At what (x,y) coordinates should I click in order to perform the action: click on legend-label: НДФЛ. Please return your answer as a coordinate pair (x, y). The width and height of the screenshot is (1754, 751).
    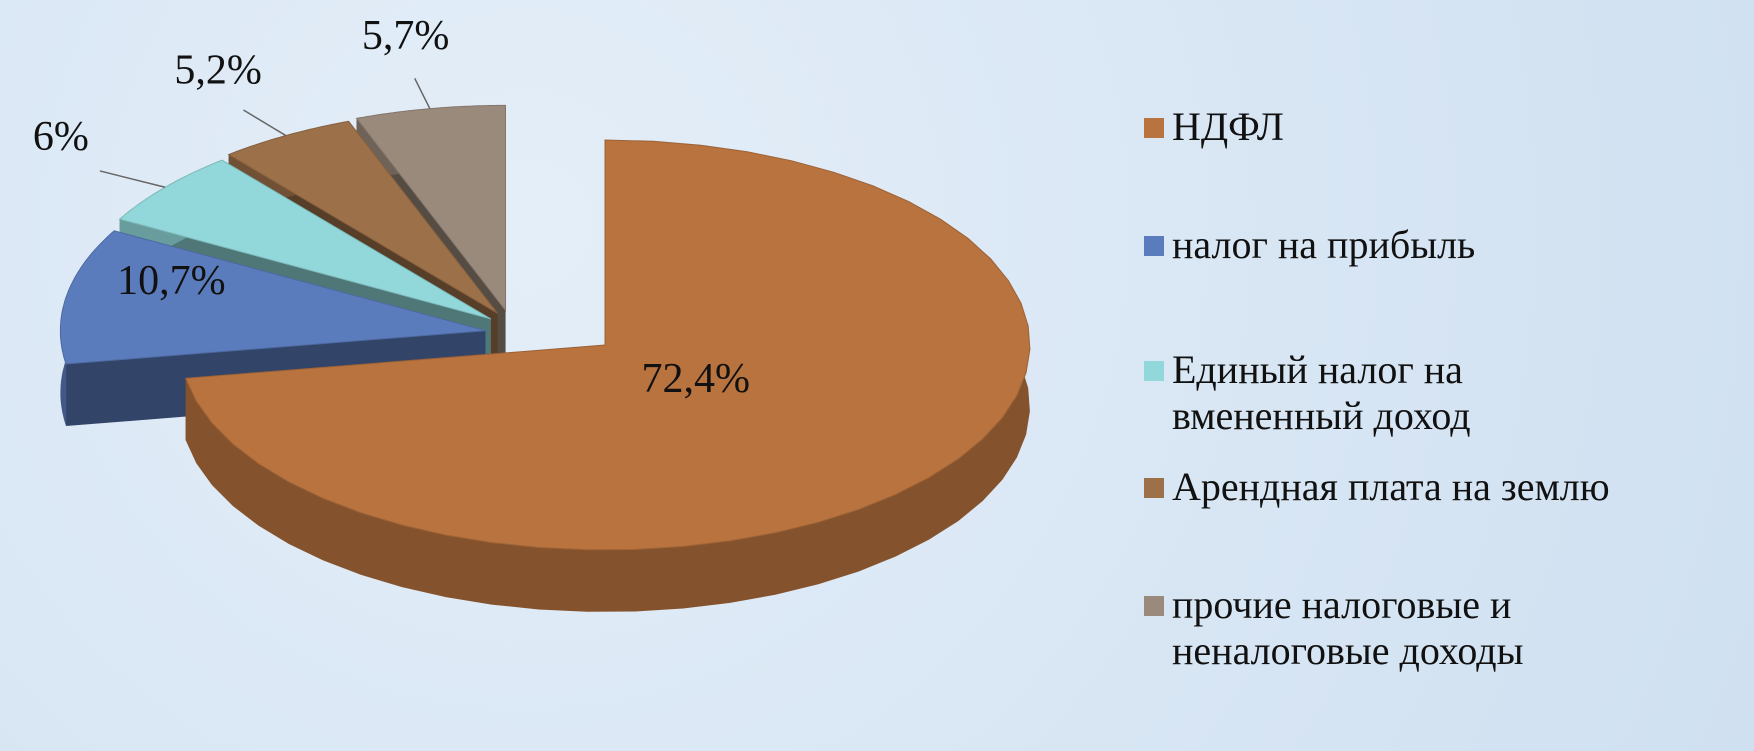
    Looking at the image, I should click on (1228, 126).